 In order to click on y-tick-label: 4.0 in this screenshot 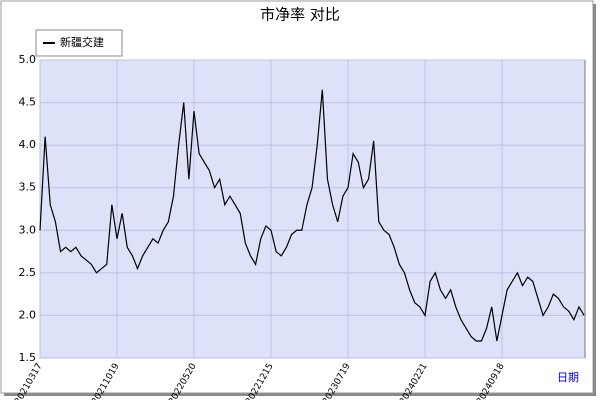, I will do `click(28, 144)`.